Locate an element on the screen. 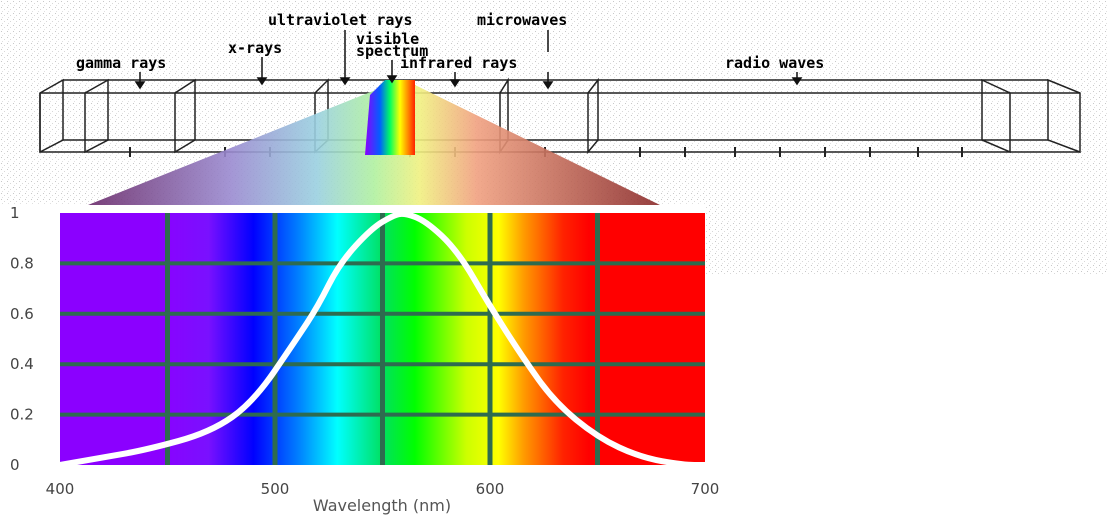 This screenshot has height=520, width=1108. label-gamma-rays: gamma rays is located at coordinates (121, 63).